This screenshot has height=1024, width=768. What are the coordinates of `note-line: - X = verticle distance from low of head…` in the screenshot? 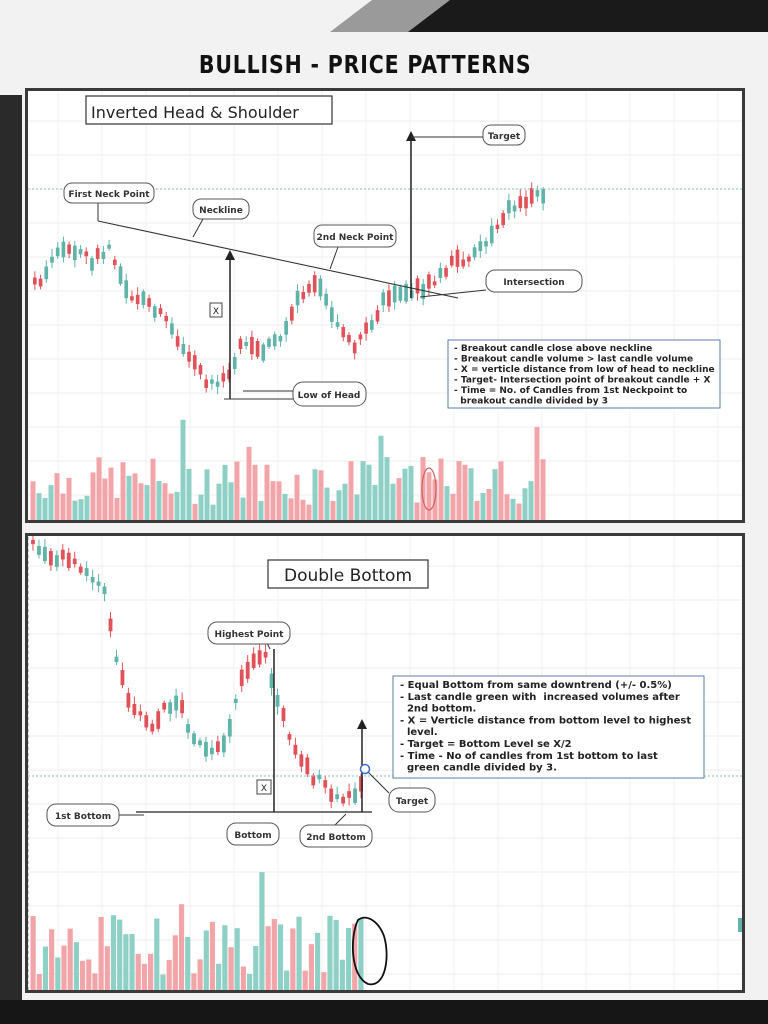 It's located at (584, 370).